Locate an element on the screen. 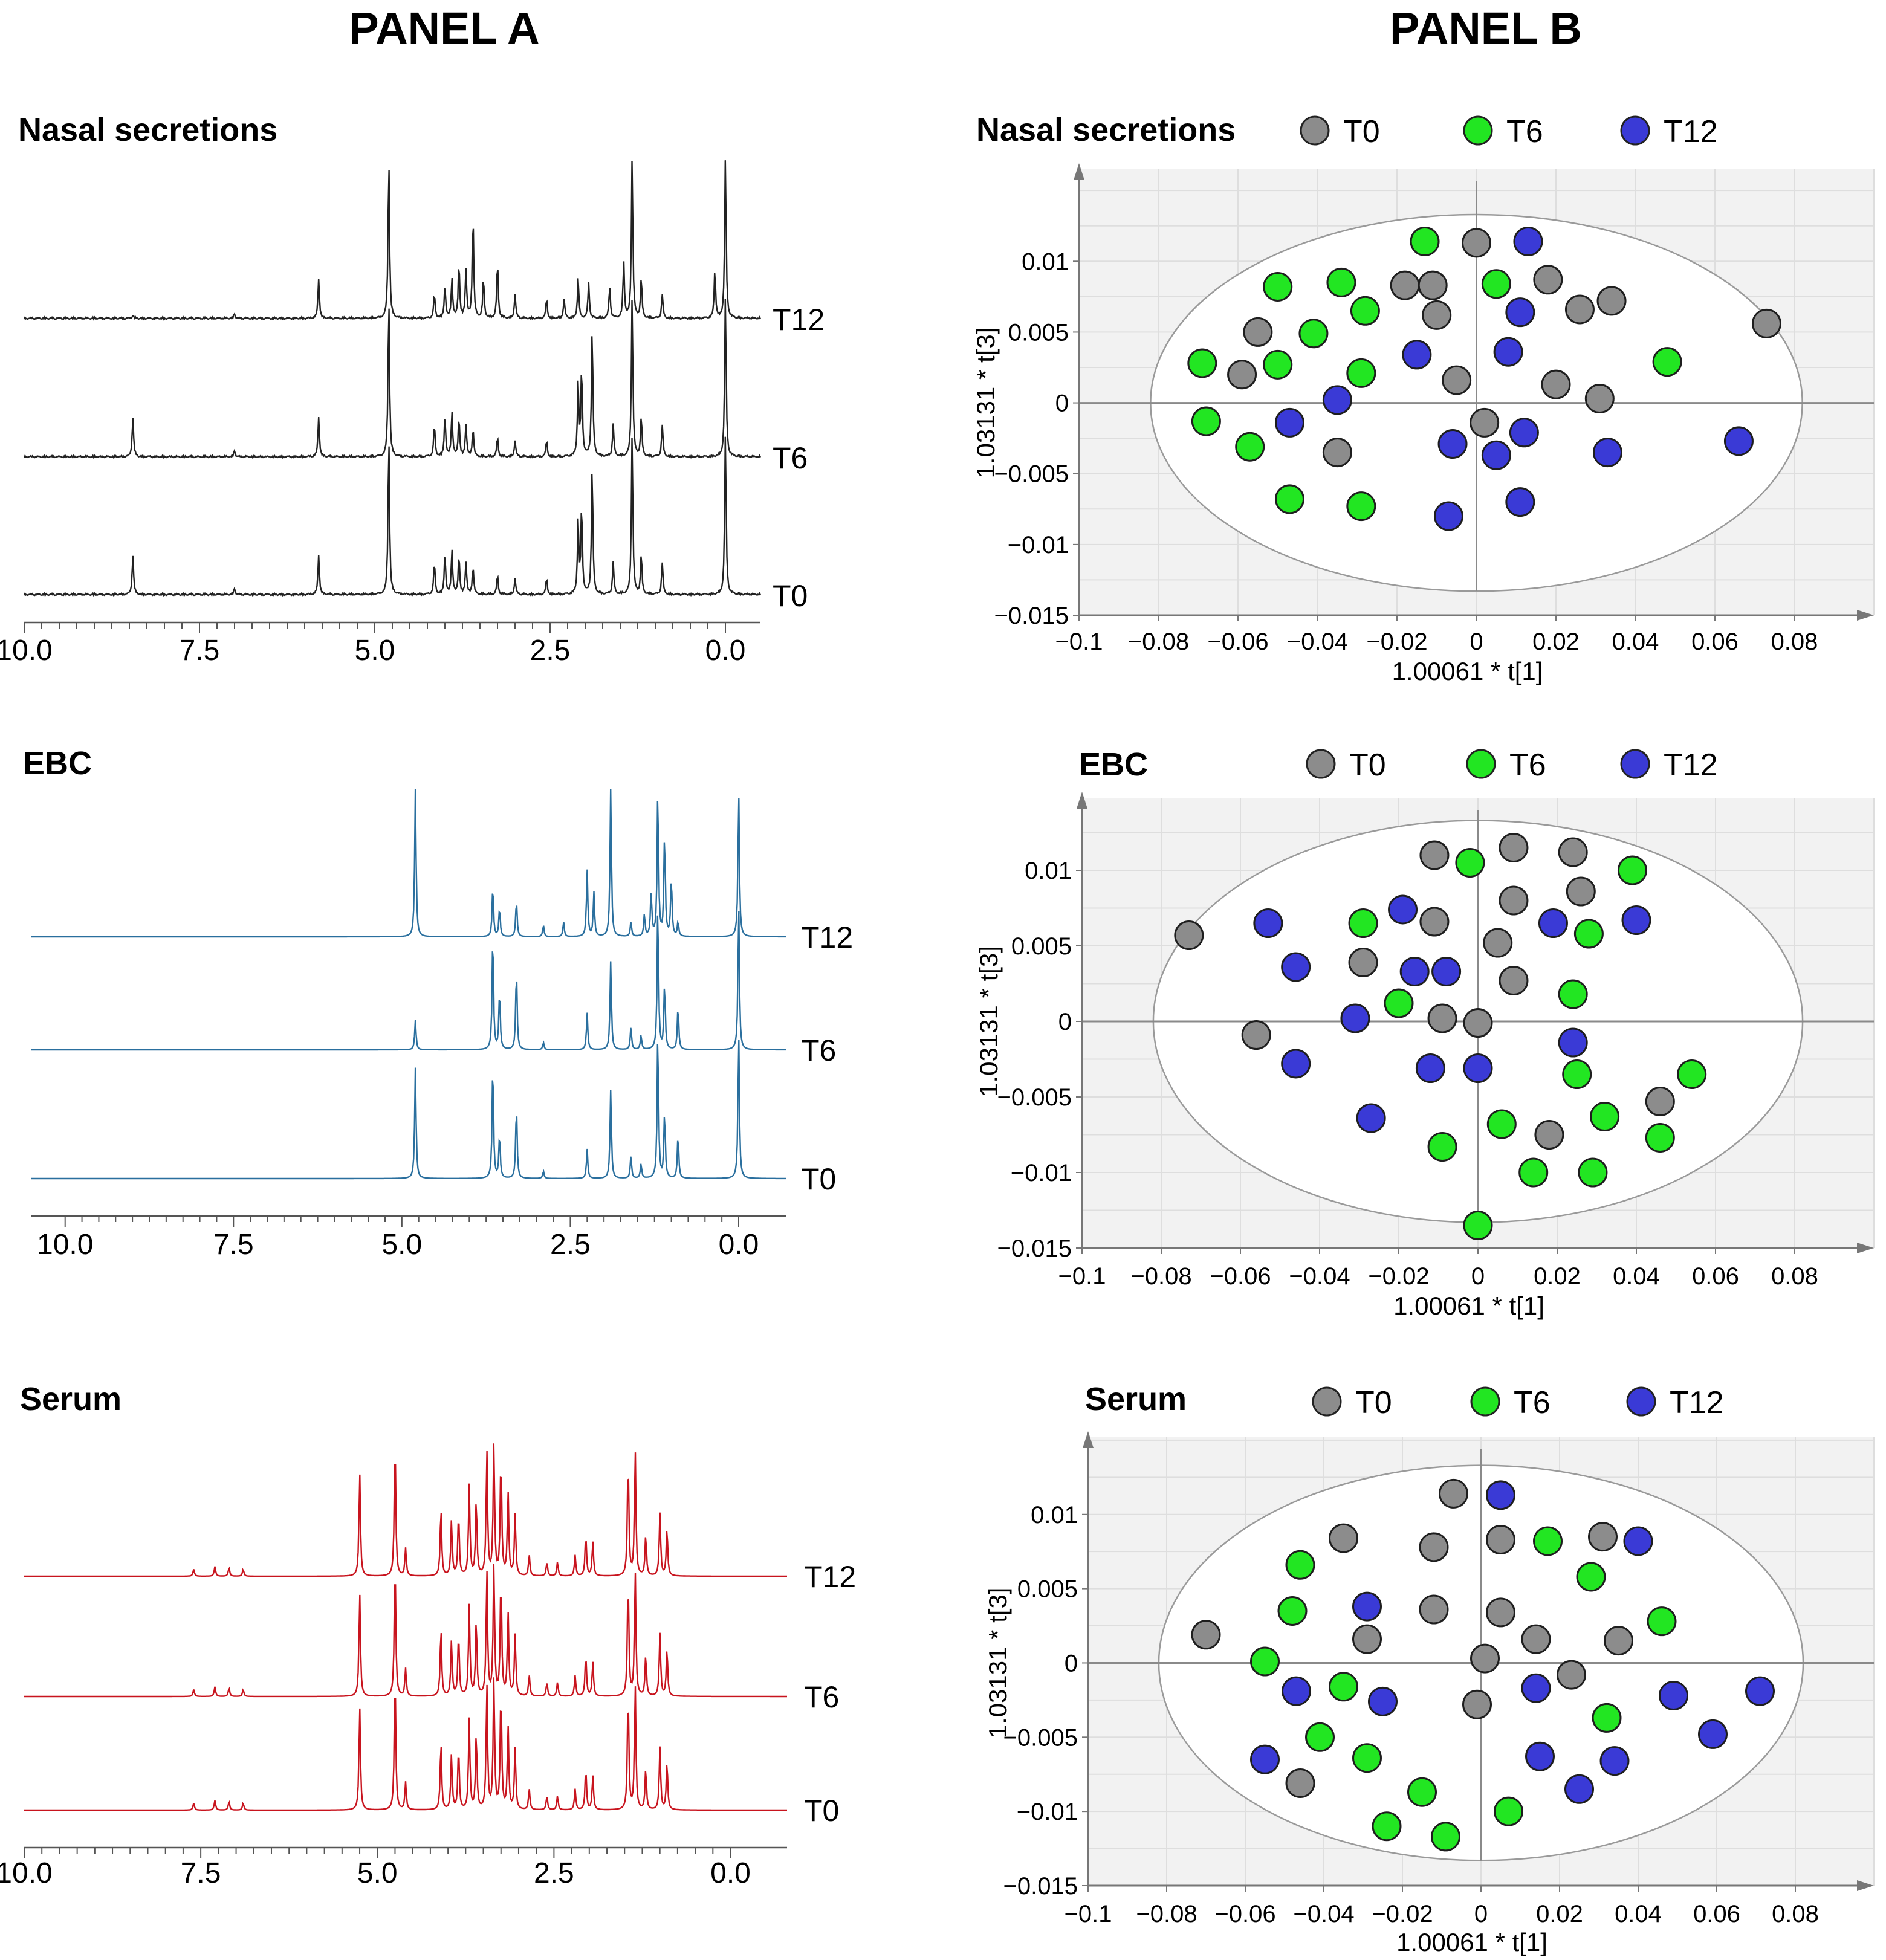 The width and height of the screenshot is (1886, 1960). x-tick-label: −0.04 is located at coordinates (1323, 1914).